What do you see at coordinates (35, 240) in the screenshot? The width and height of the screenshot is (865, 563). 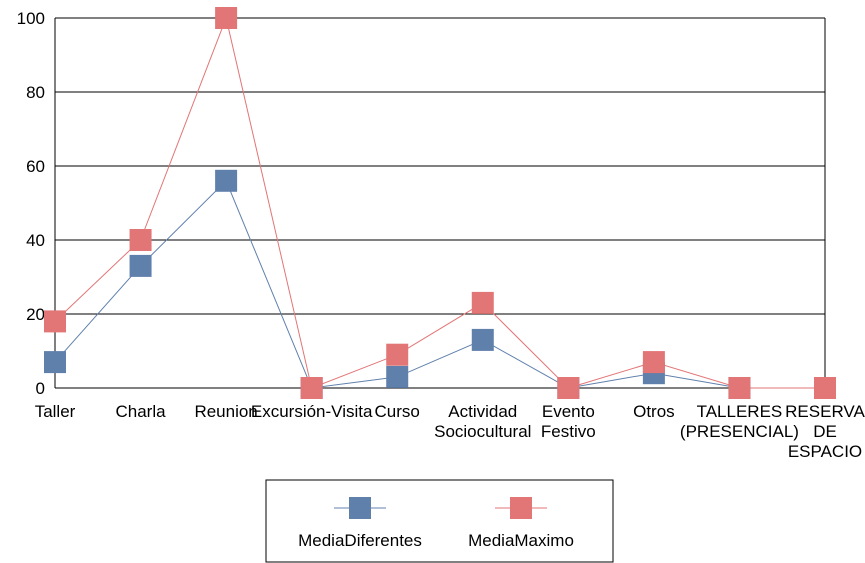 I see `y-tick-label: 40` at bounding box center [35, 240].